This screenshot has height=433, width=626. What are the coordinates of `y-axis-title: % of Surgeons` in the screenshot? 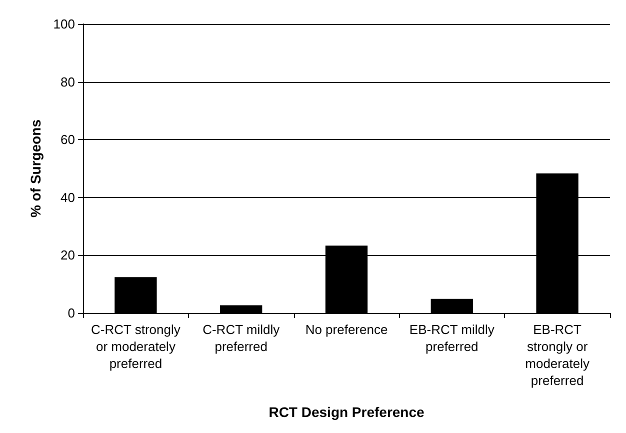 It's located at (35, 168).